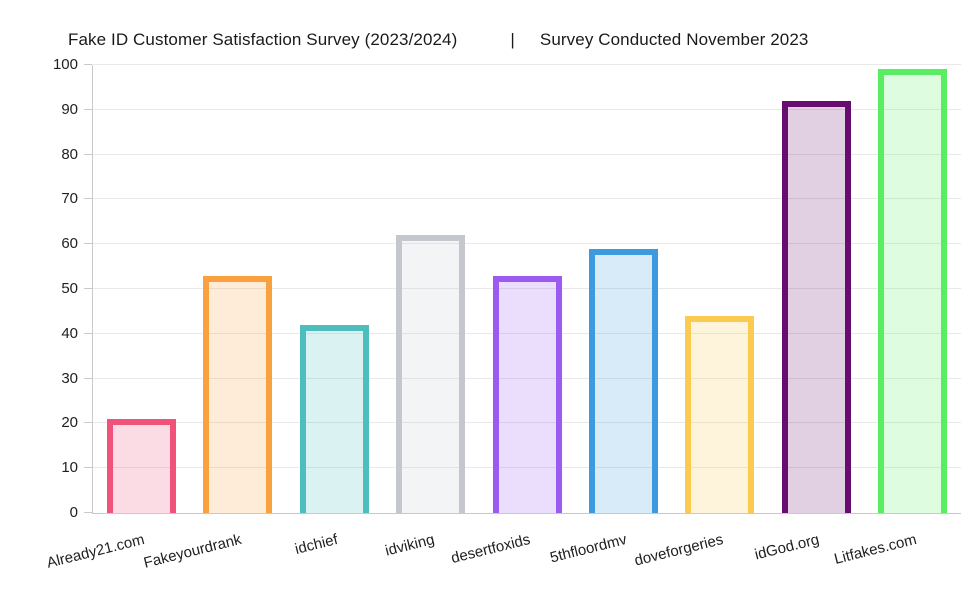 Image resolution: width=975 pixels, height=605 pixels. What do you see at coordinates (65, 64) in the screenshot?
I see `y-tick-label-100: 100` at bounding box center [65, 64].